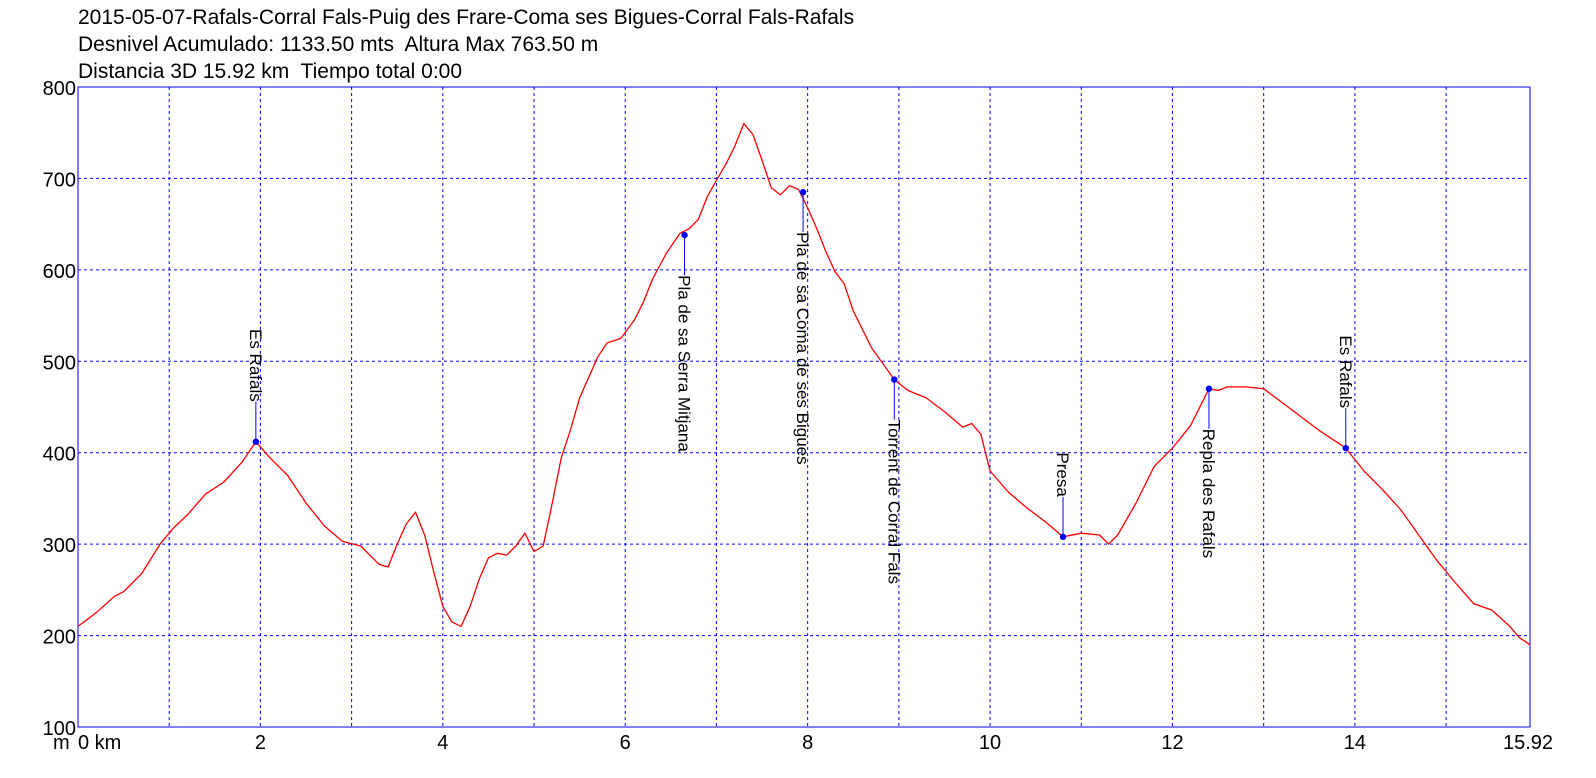 This screenshot has height=778, width=1596. Describe the element at coordinates (990, 743) in the screenshot. I see `x-tick-label: 10` at that location.